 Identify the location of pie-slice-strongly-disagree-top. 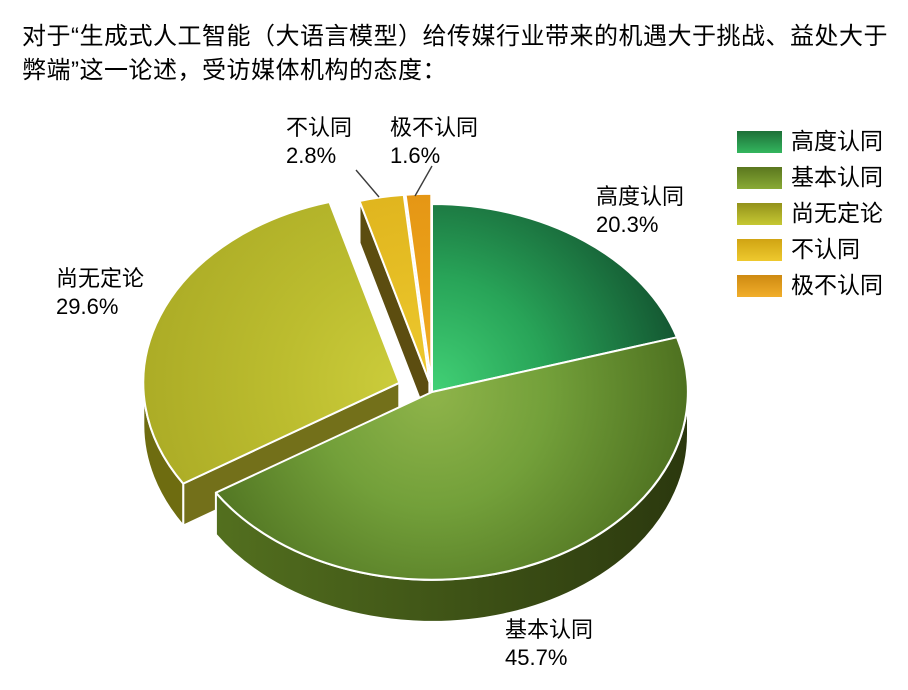
(418, 287).